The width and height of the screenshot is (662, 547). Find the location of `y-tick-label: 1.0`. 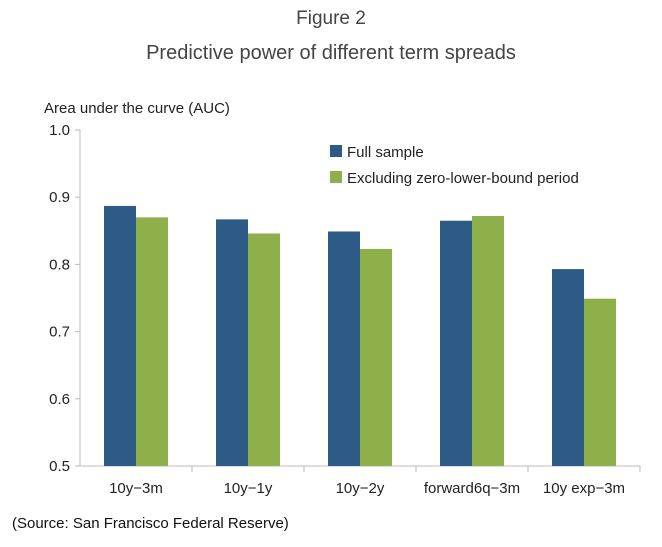

y-tick-label: 1.0 is located at coordinates (59, 130).